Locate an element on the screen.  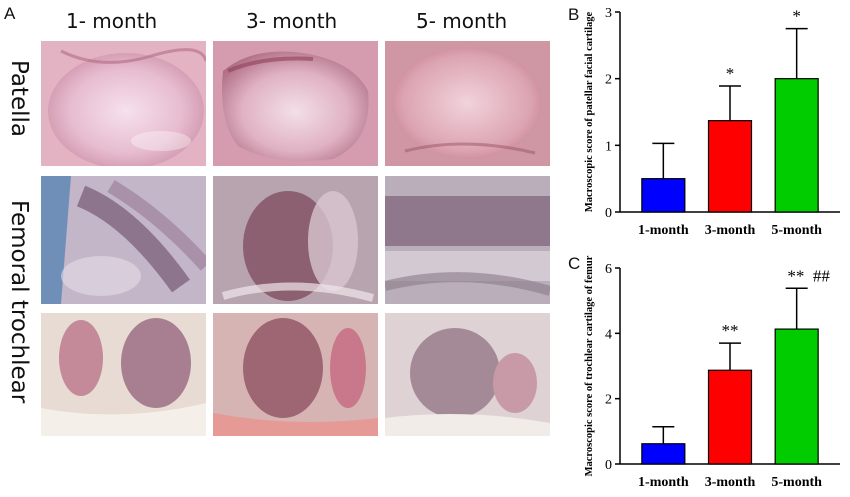
chart-b-category-label: 1-month is located at coordinates (663, 230).